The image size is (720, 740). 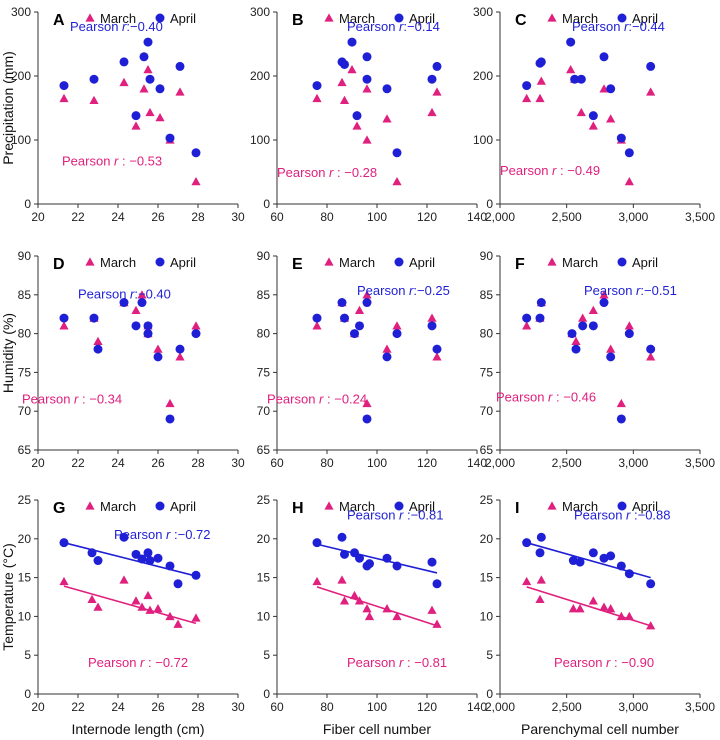 I want to click on y-tick-label: 90, so click(x=264, y=256).